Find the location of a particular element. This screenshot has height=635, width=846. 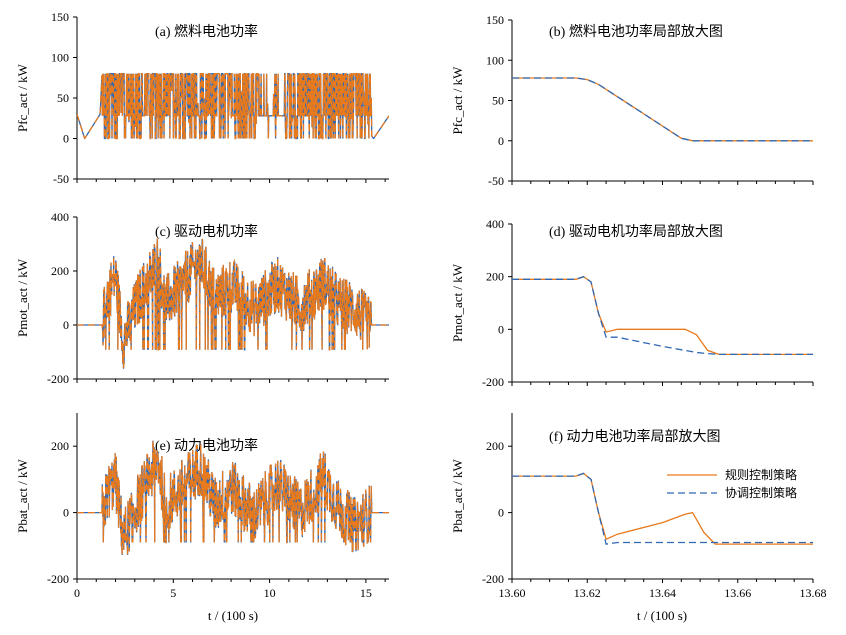

panel-e: 200 0 -200 0 5 10 15 Pbat_act / kW (e) 动力电池功率 is located at coordinates (202, 506).